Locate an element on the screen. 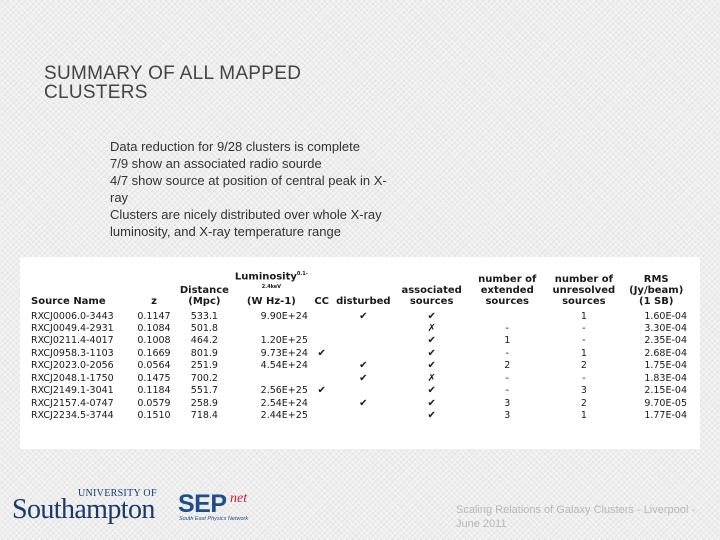 The height and width of the screenshot is (540, 720). cell-luminosity: 9.90E+24 is located at coordinates (284, 316).